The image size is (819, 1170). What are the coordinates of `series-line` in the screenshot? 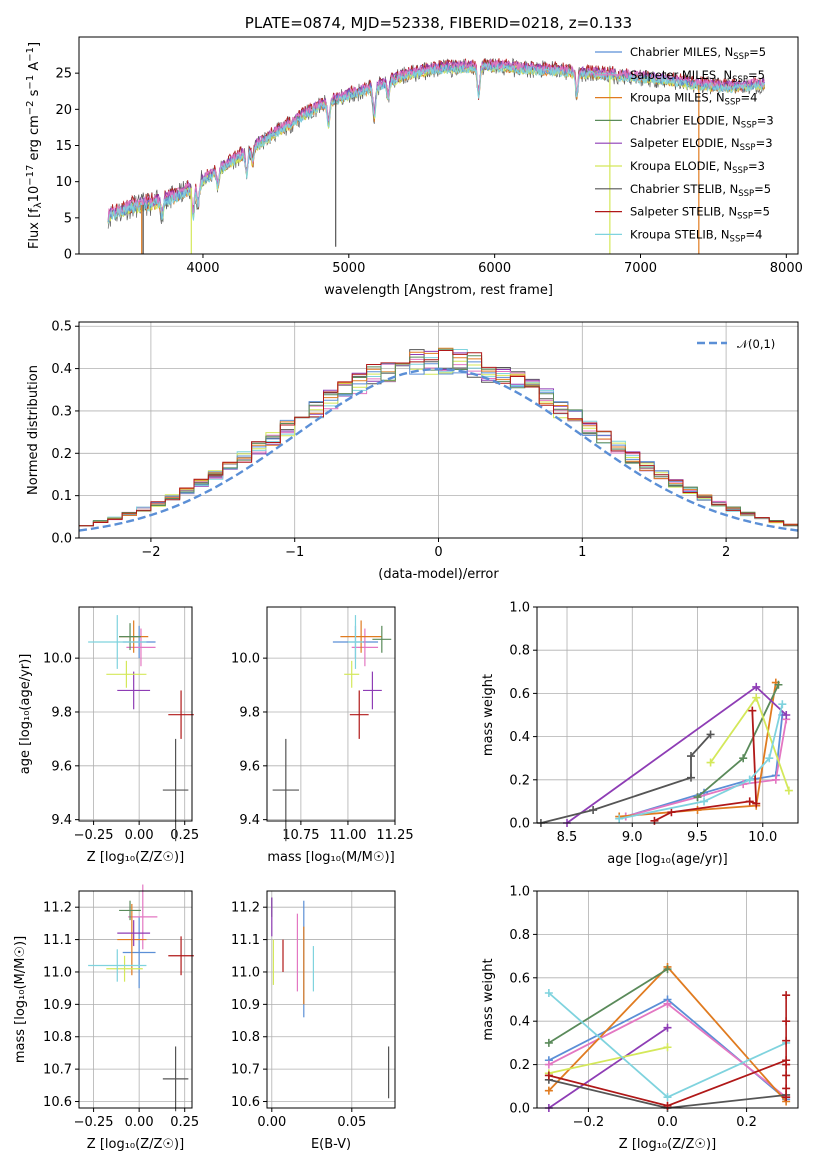 It's located at (698, 750).